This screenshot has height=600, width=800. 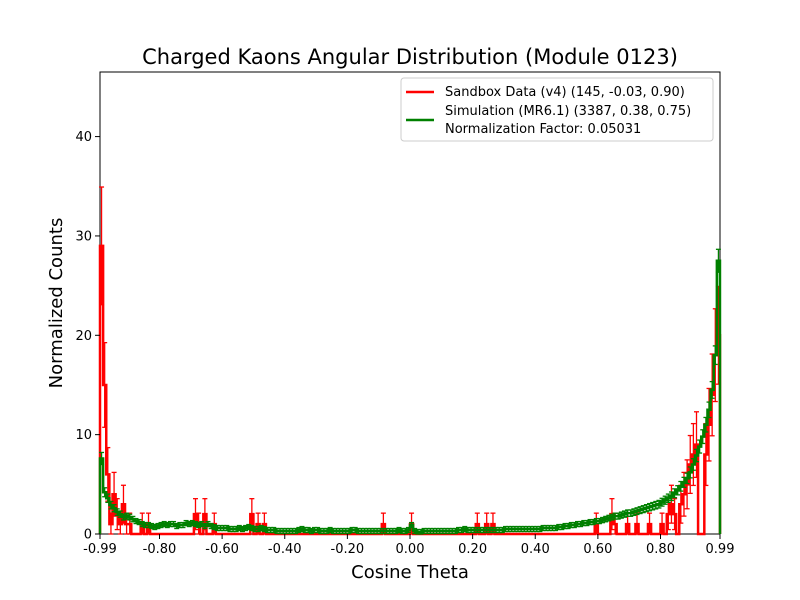 What do you see at coordinates (160, 549) in the screenshot?
I see `x-tick-label: -0.80` at bounding box center [160, 549].